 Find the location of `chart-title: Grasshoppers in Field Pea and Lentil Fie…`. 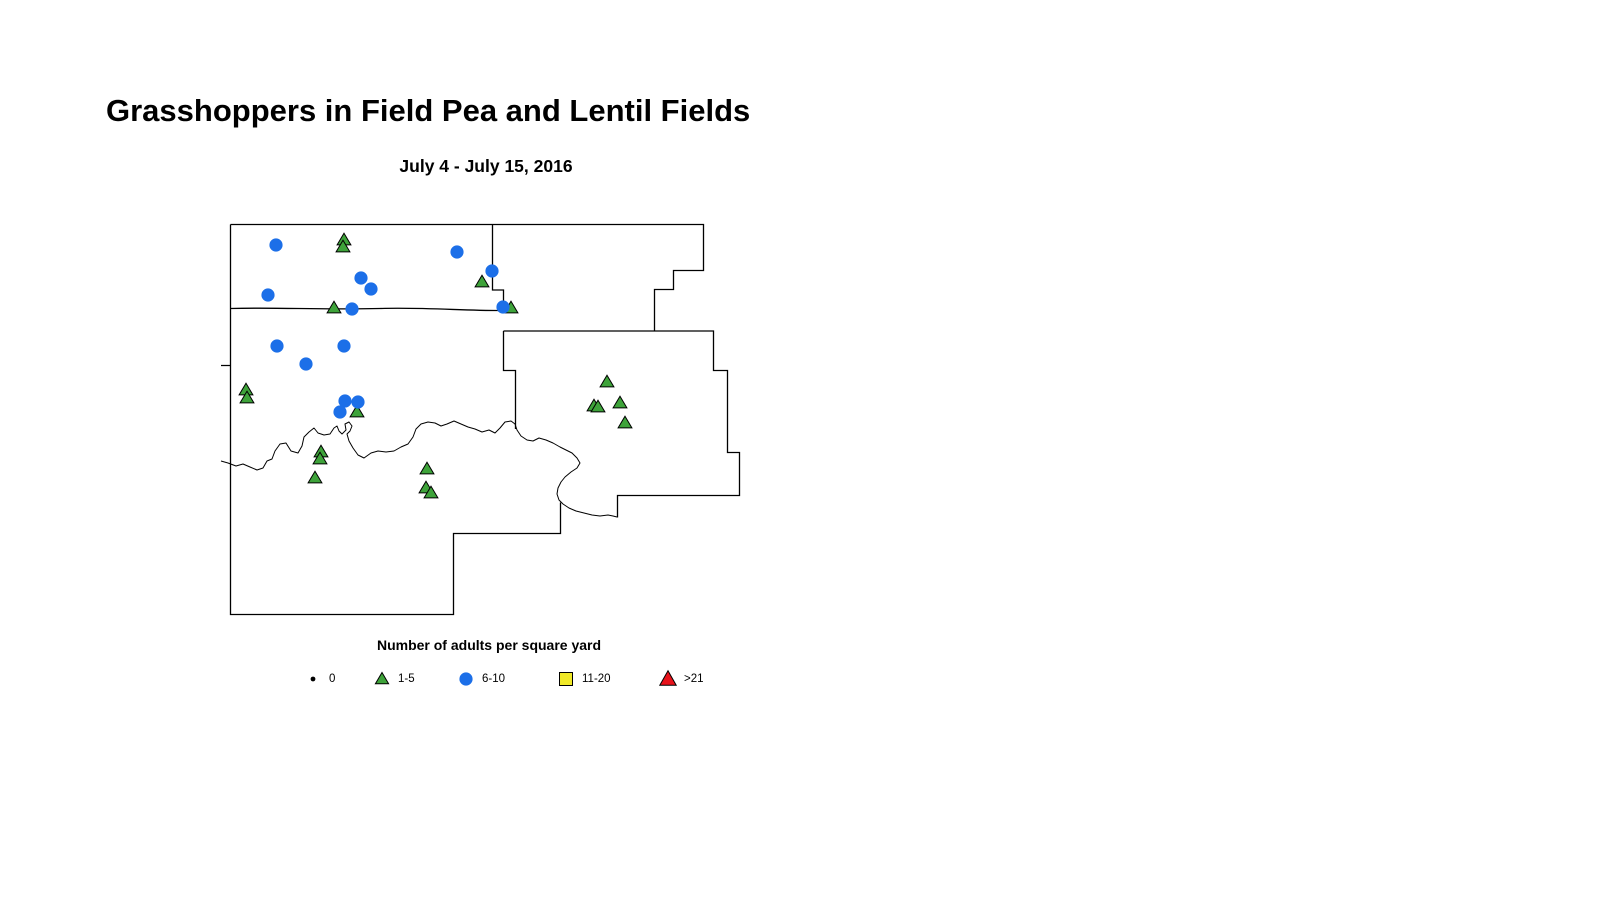

chart-title: Grasshoppers in Field Pea and Lentil Fie… is located at coordinates (428, 110).